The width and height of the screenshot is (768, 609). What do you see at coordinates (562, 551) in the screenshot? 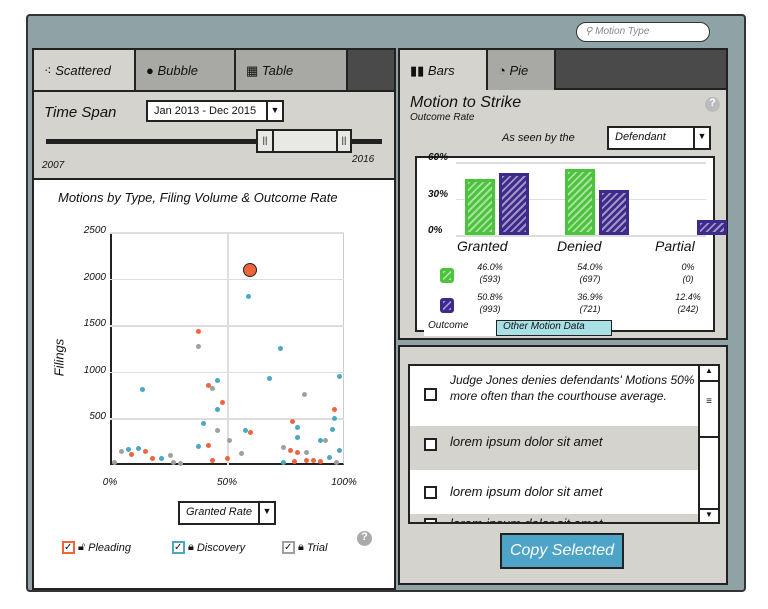
I see `copy-selected-button: Copy Selected` at bounding box center [562, 551].